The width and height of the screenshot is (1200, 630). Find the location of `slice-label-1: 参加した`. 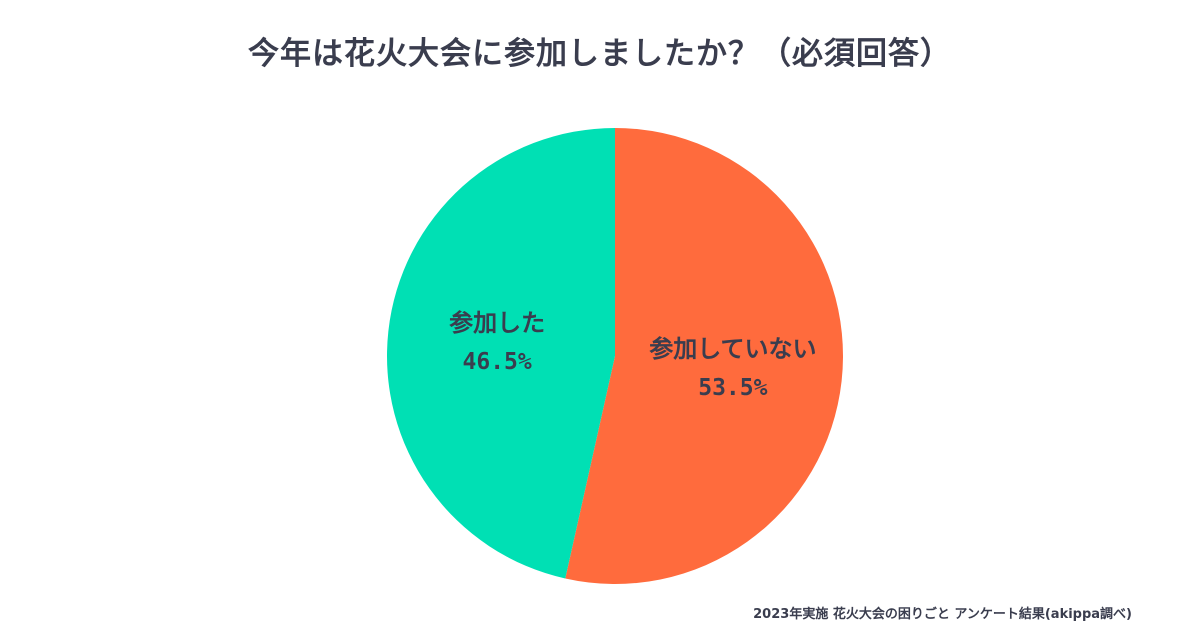

slice-label-1: 参加した is located at coordinates (497, 323).